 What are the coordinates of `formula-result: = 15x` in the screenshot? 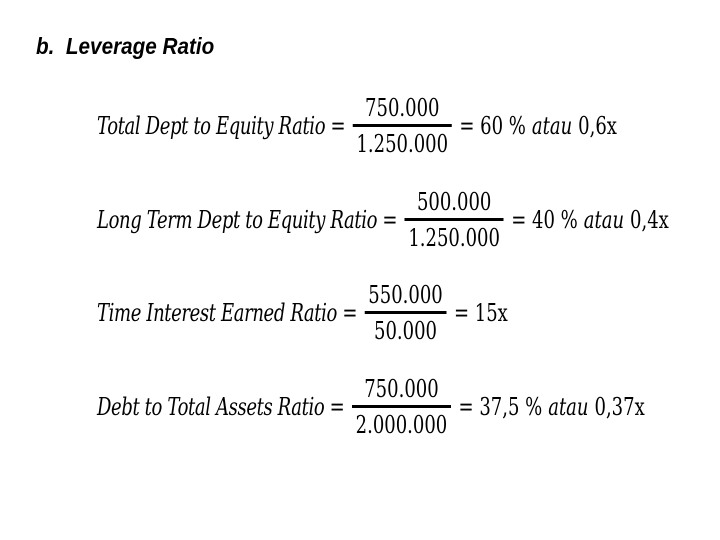 It's located at (487, 313).